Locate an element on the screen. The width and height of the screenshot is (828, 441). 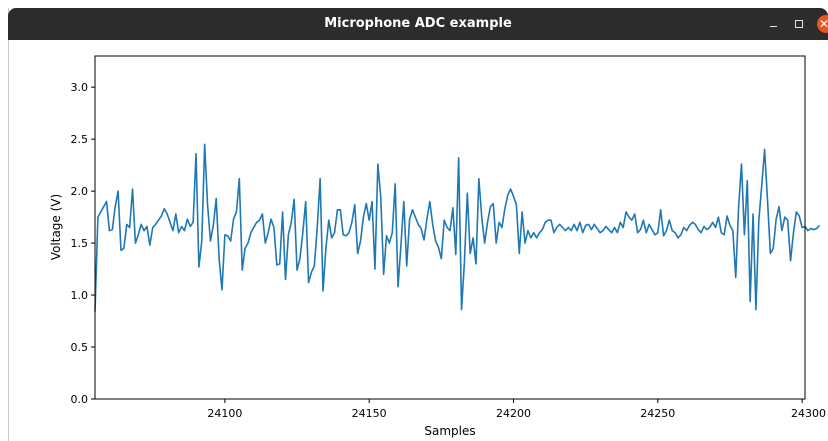
y-tick-label: 0.5 is located at coordinates (80, 347).